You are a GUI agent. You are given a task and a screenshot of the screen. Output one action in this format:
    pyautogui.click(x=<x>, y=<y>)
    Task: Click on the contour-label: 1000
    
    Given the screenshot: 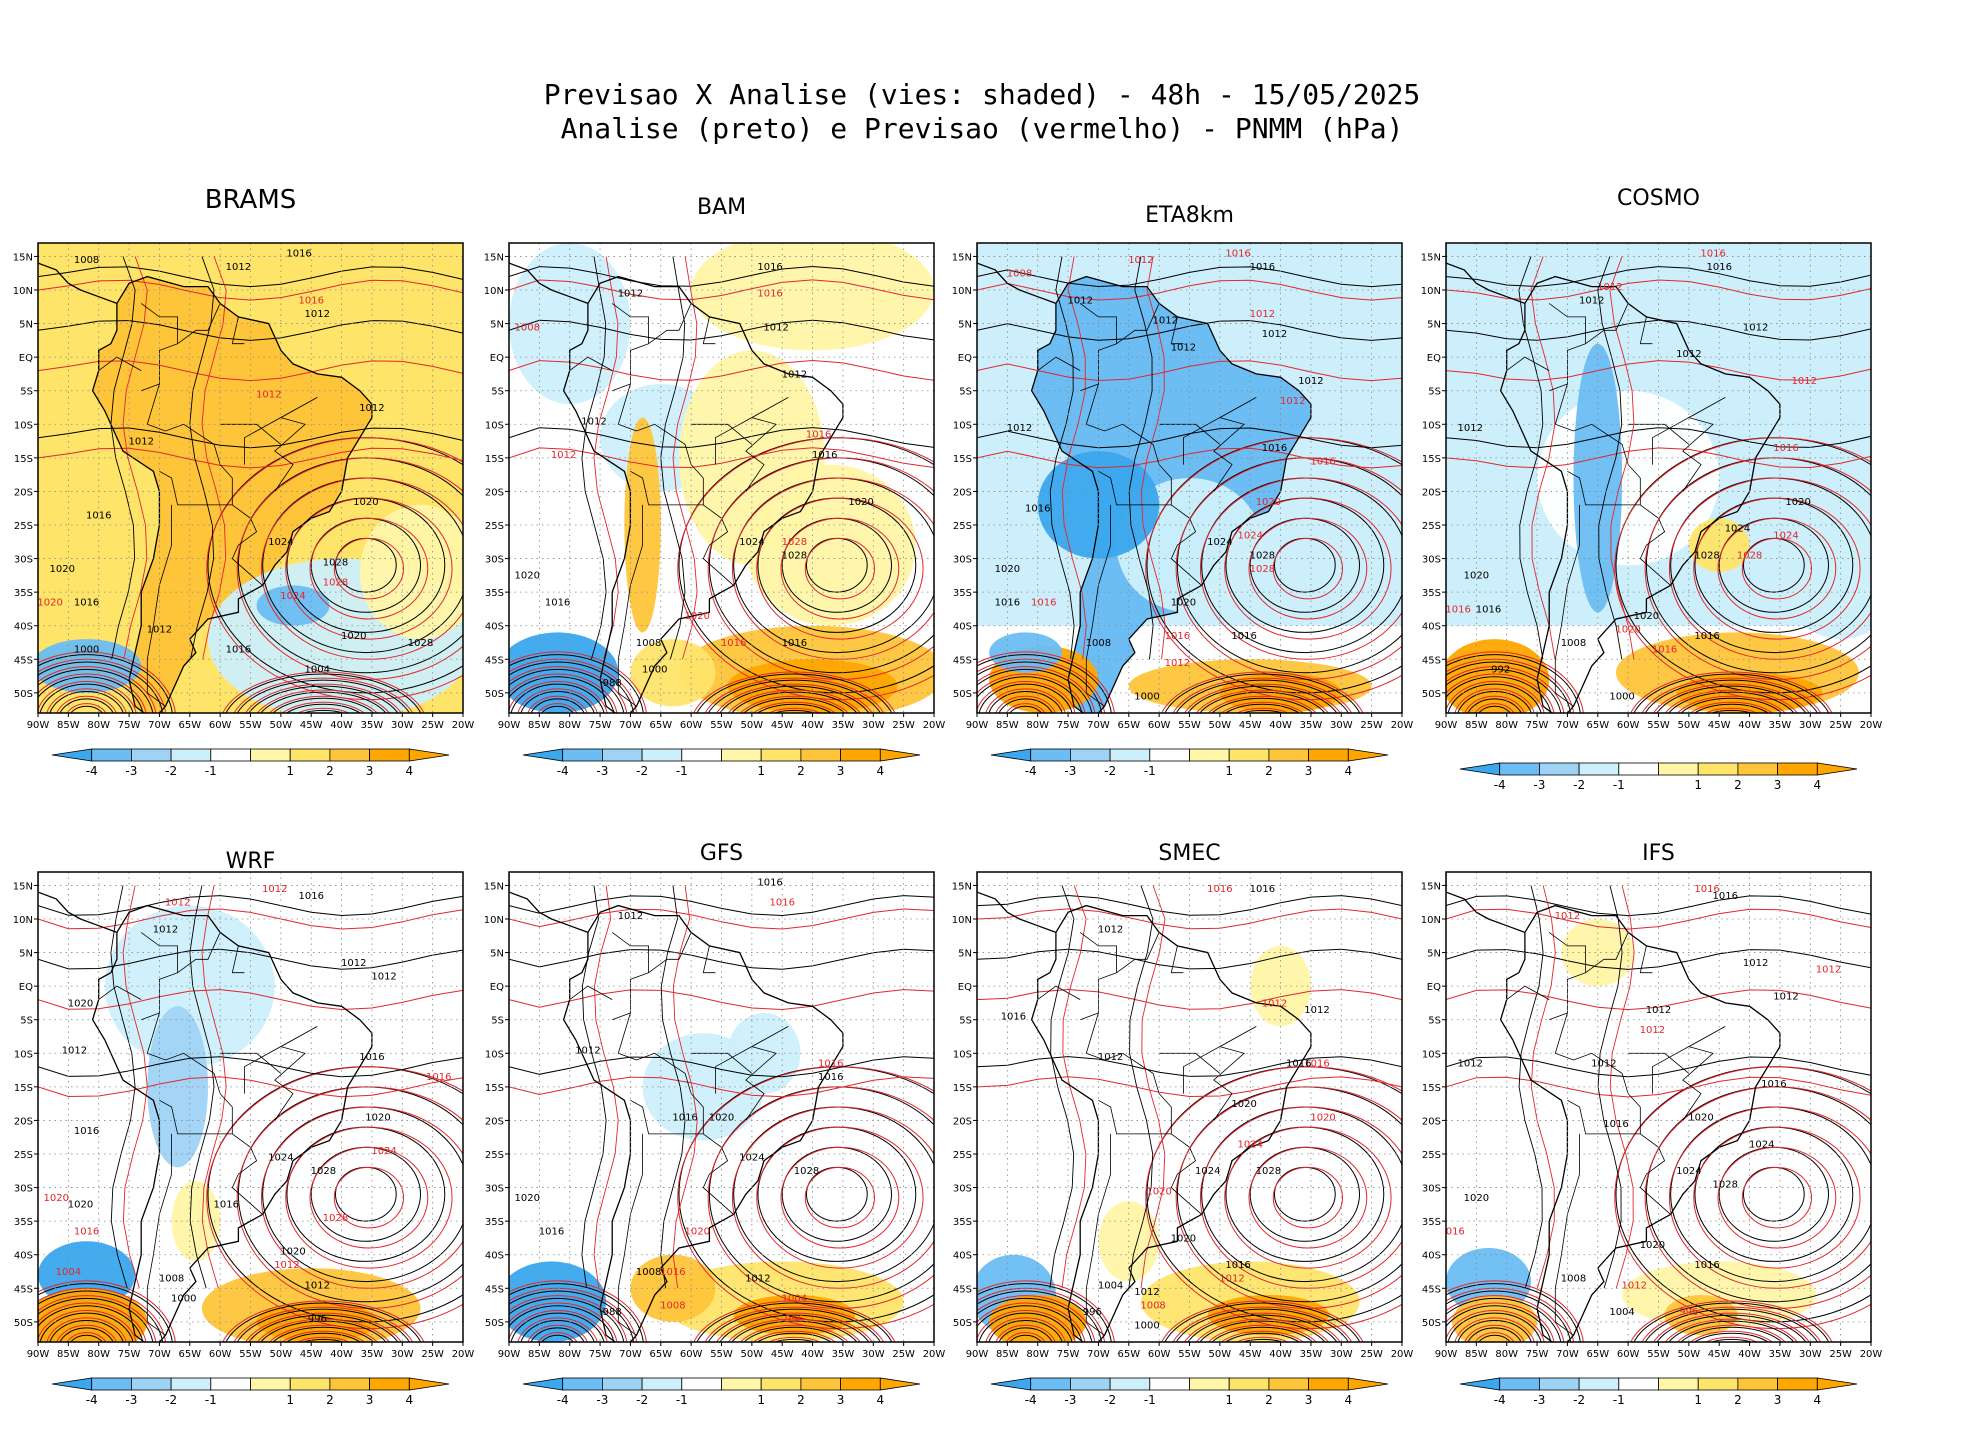 What is the action you would take?
    pyautogui.click(x=654, y=670)
    